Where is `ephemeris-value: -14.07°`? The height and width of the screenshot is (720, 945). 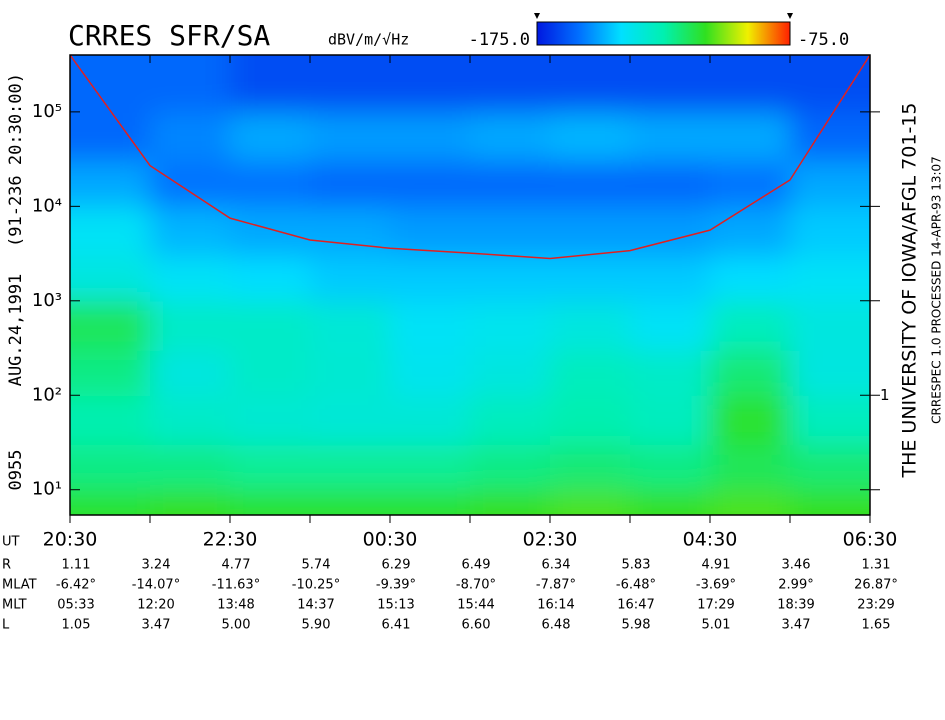
ephemeris-value: -14.07° is located at coordinates (156, 585).